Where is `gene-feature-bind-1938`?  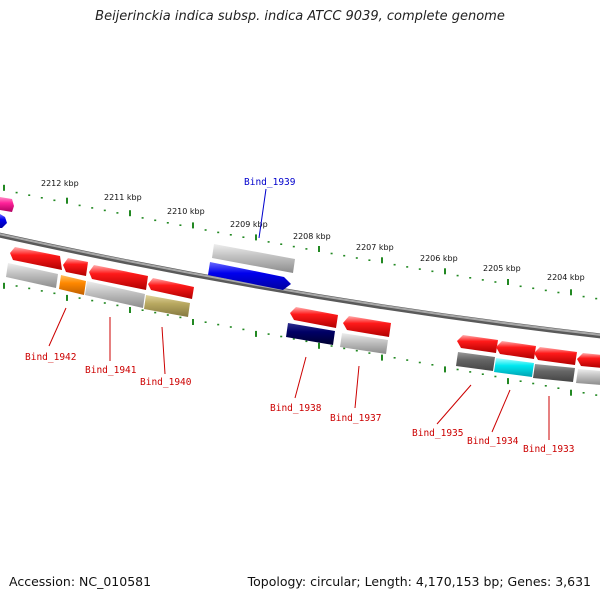 gene-feature-bind-1938 is located at coordinates (310, 334).